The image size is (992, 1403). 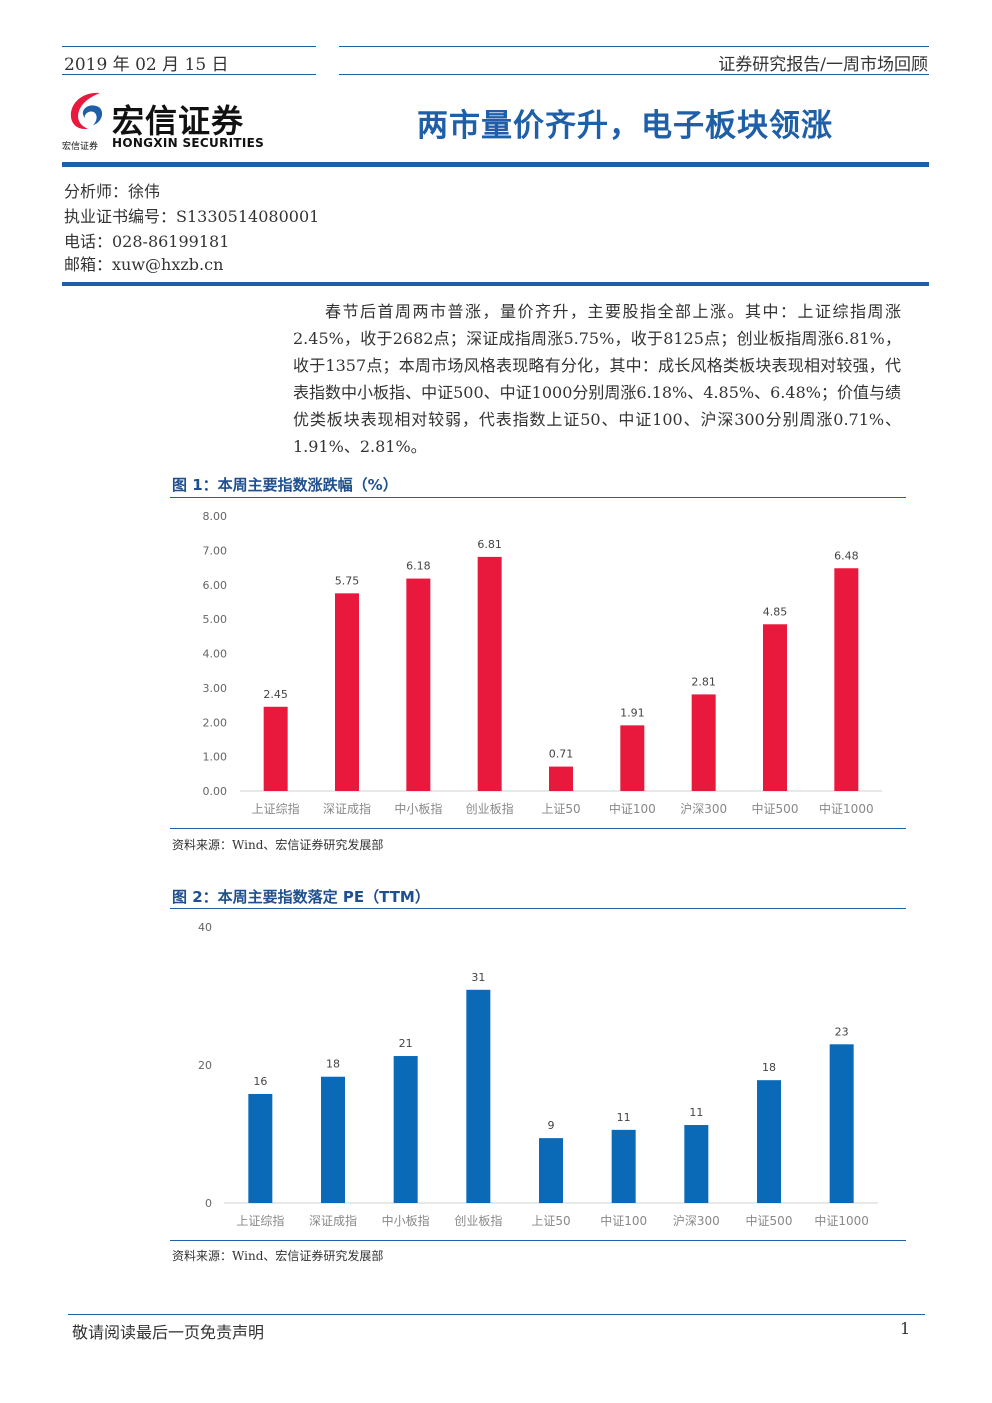 I want to click on bar-value-label: 16, so click(x=260, y=1081).